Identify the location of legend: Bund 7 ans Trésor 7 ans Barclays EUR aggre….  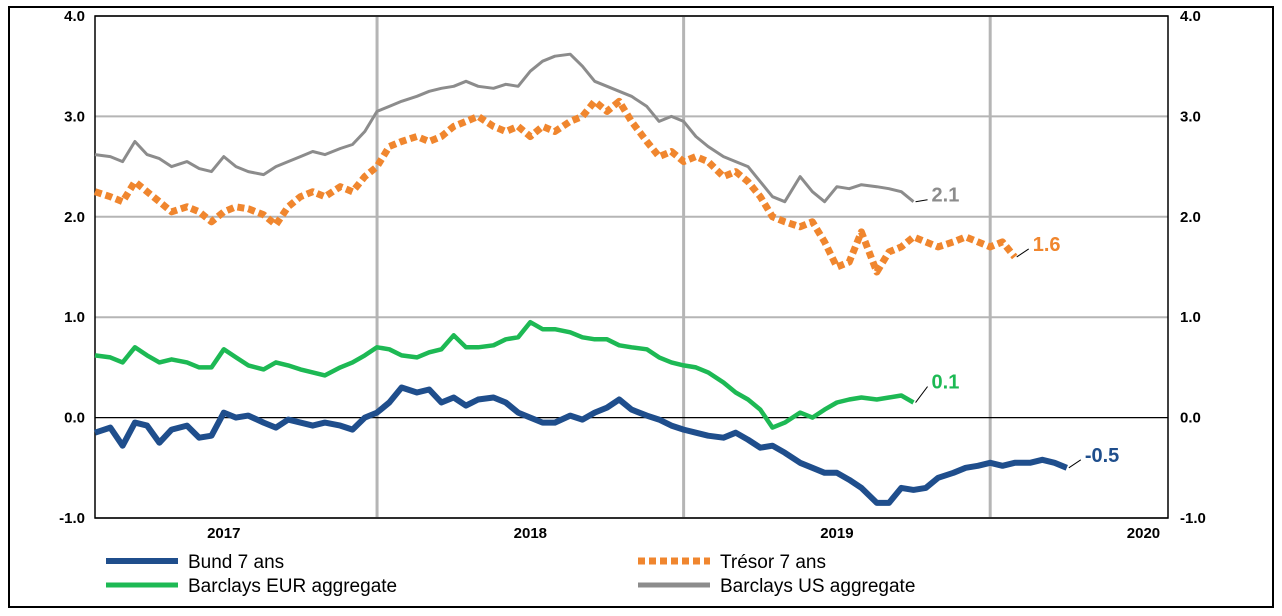
(510, 574).